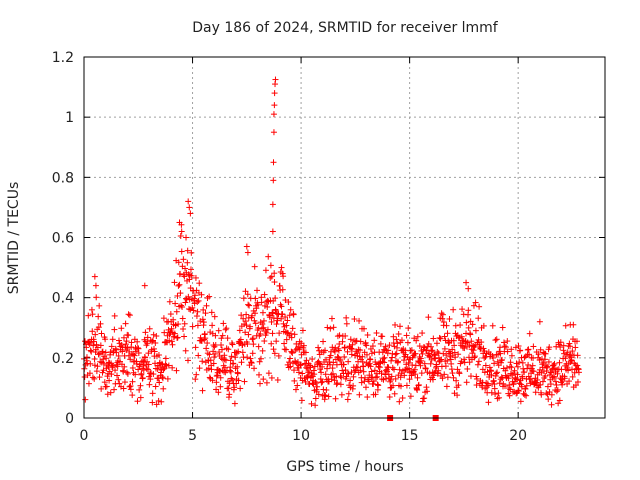 This screenshot has width=640, height=480. Describe the element at coordinates (69, 118) in the screenshot. I see `y-tick-label: 1` at that location.